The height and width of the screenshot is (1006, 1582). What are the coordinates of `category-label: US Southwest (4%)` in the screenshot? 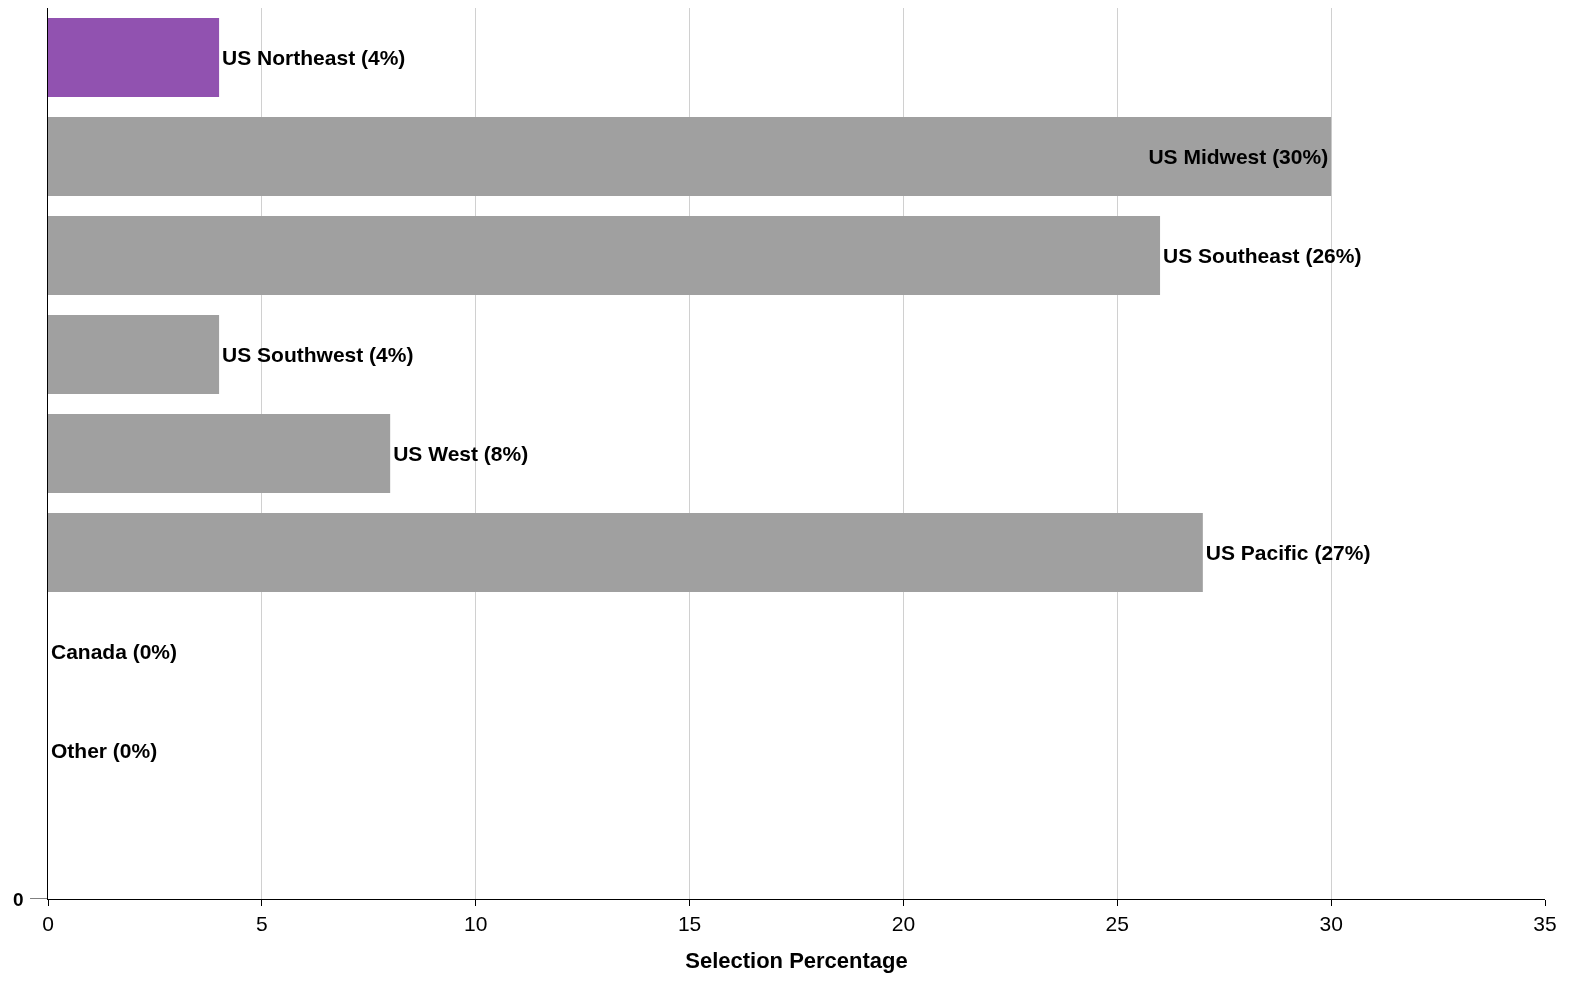 It's located at (318, 354).